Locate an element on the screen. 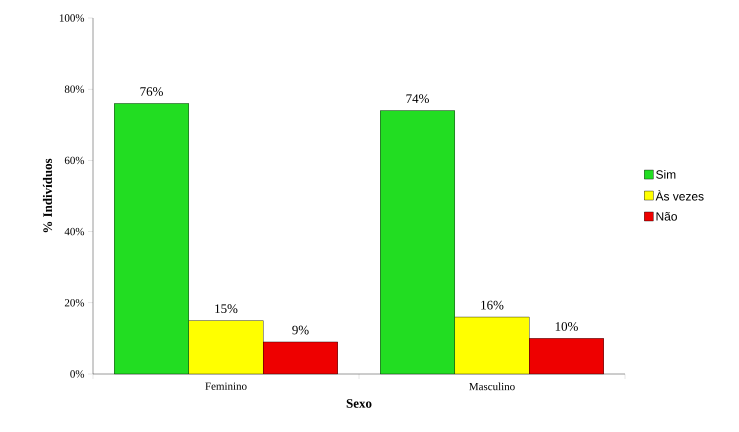 This screenshot has height=432, width=739. data-label: 76% is located at coordinates (151, 91).